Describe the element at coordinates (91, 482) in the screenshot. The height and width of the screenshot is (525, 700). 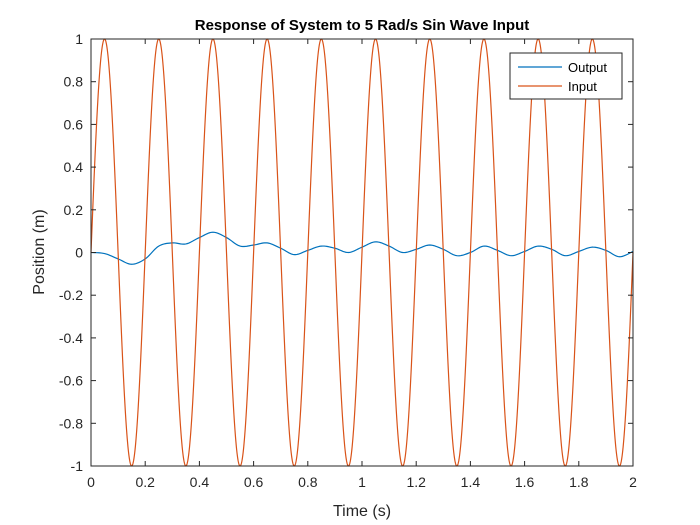
I see `x-tick-label: 0` at that location.